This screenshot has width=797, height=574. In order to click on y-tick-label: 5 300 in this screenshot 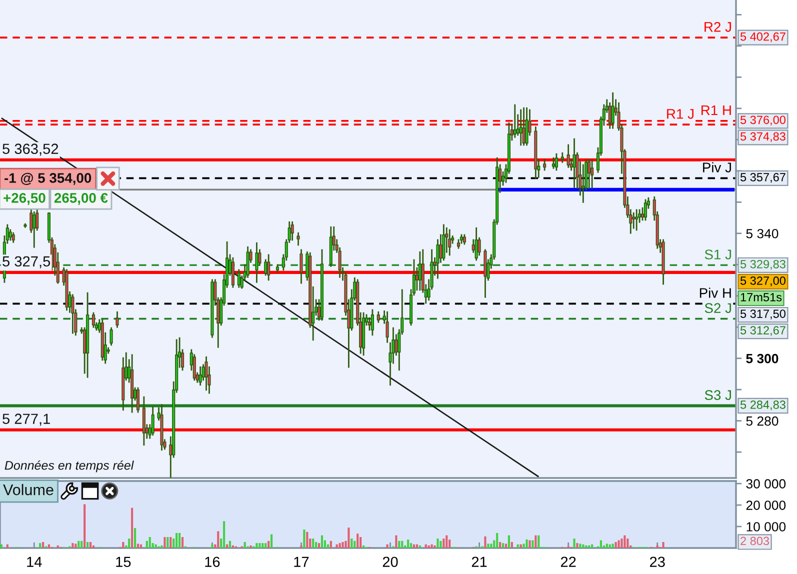, I will do `click(762, 359)`.